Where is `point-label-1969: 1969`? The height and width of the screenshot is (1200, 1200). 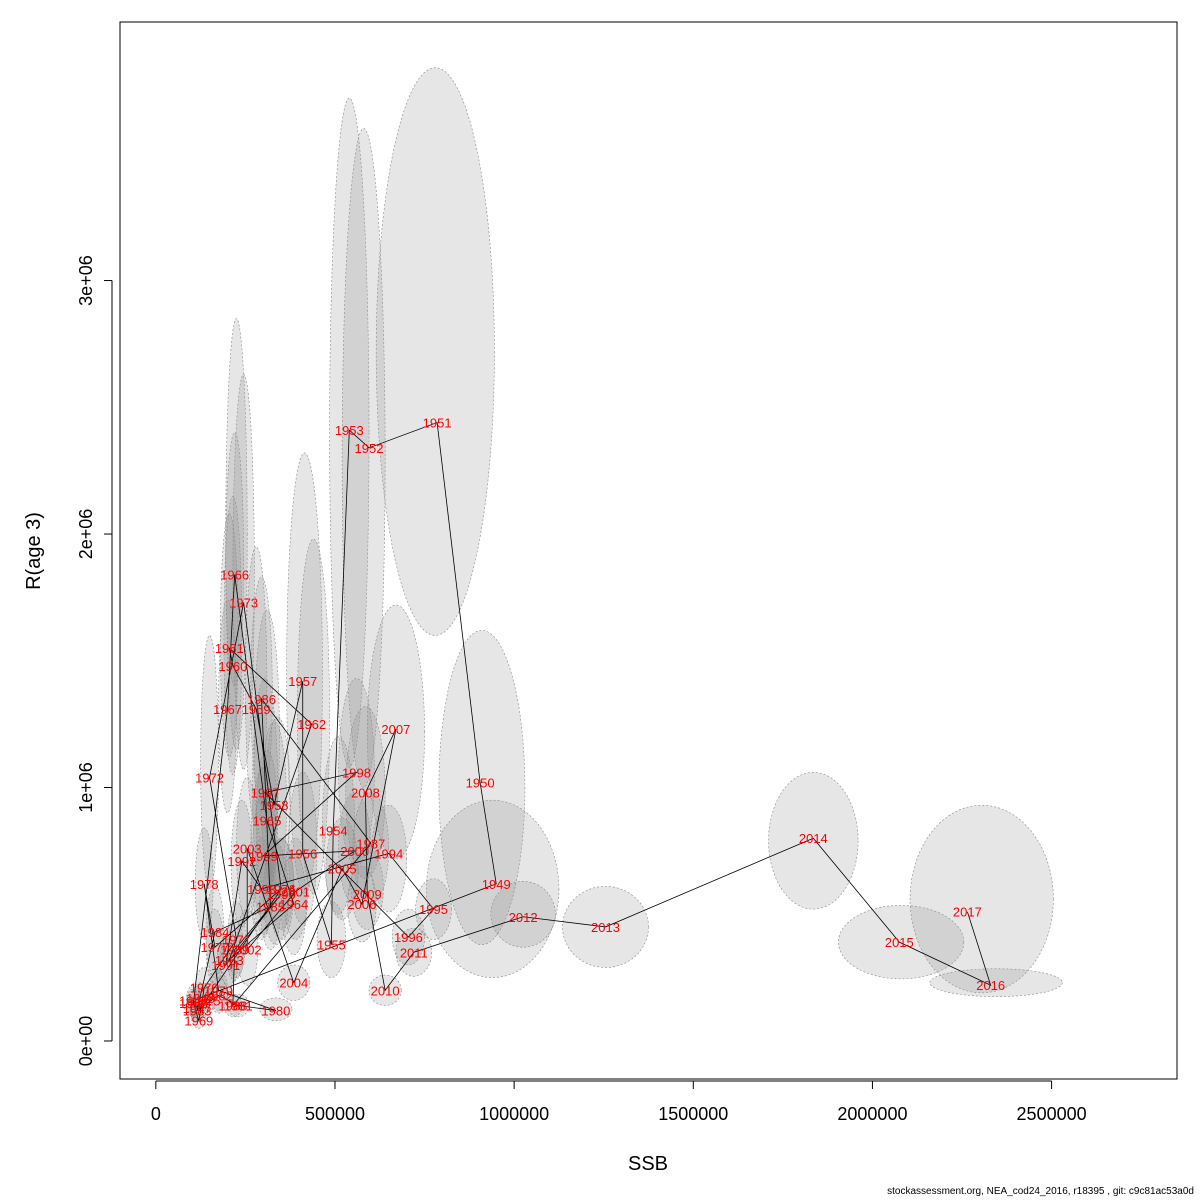 point-label-1969: 1969 is located at coordinates (198, 1021).